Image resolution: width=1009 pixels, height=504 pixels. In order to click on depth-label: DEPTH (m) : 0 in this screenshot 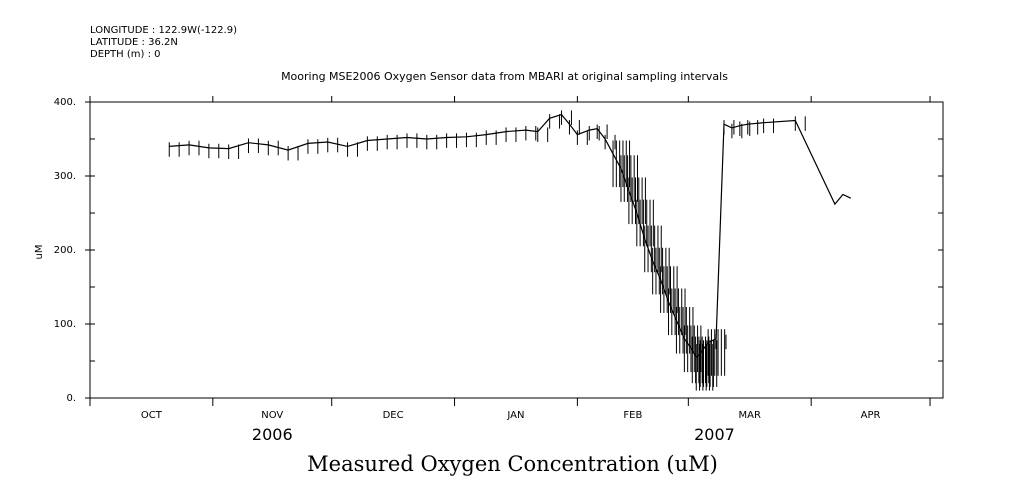, I will do `click(125, 54)`.